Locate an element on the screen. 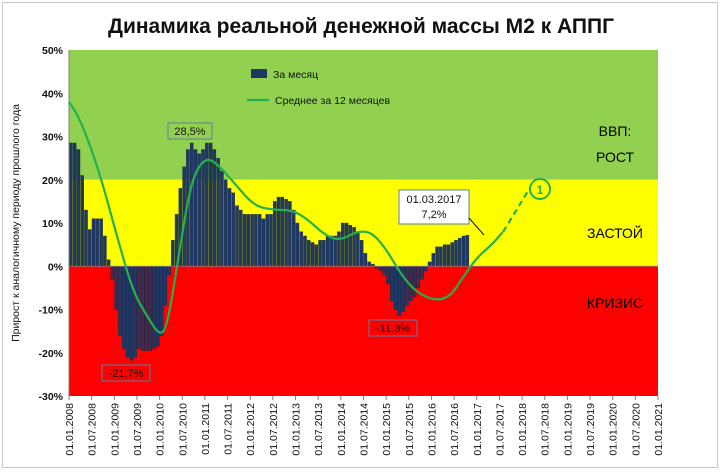 The width and height of the screenshot is (720, 472). y-tick-label: 20% is located at coordinates (53, 181).